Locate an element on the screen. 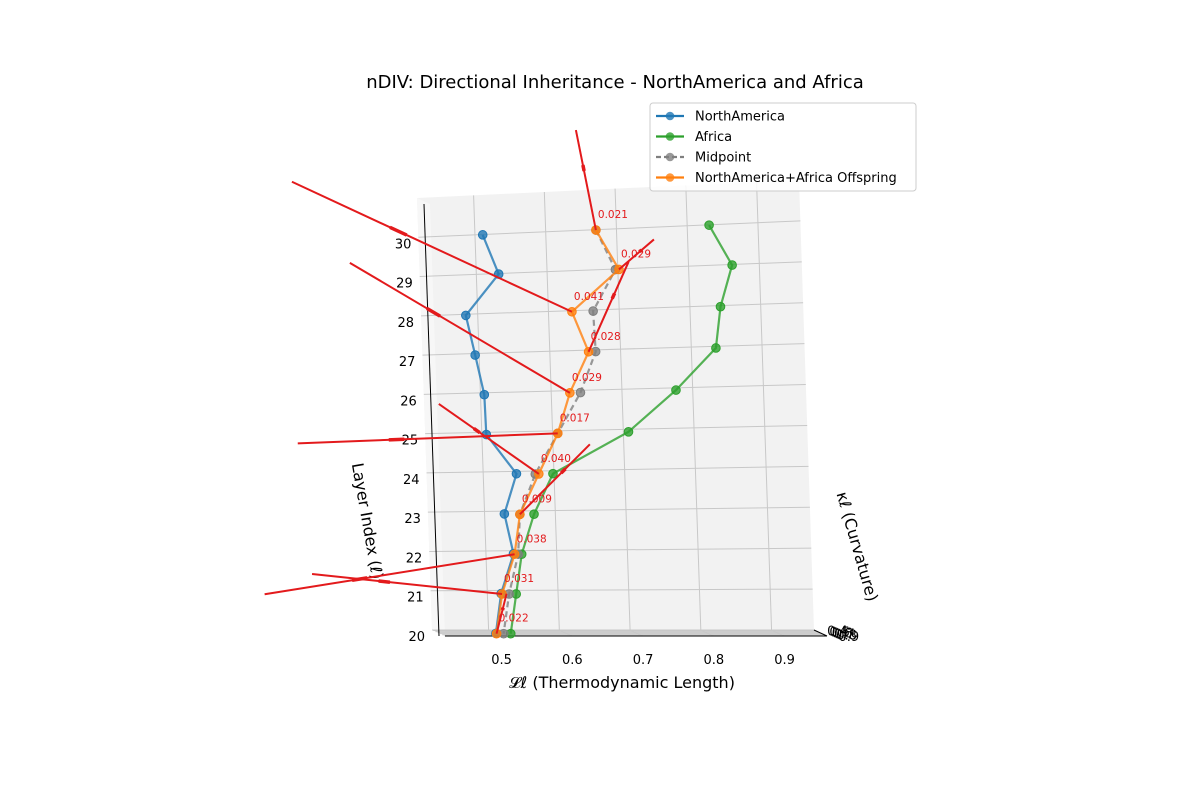 Image resolution: width=1200 pixels, height=800 pixels. x-tick-label: 0.8 is located at coordinates (713, 660).